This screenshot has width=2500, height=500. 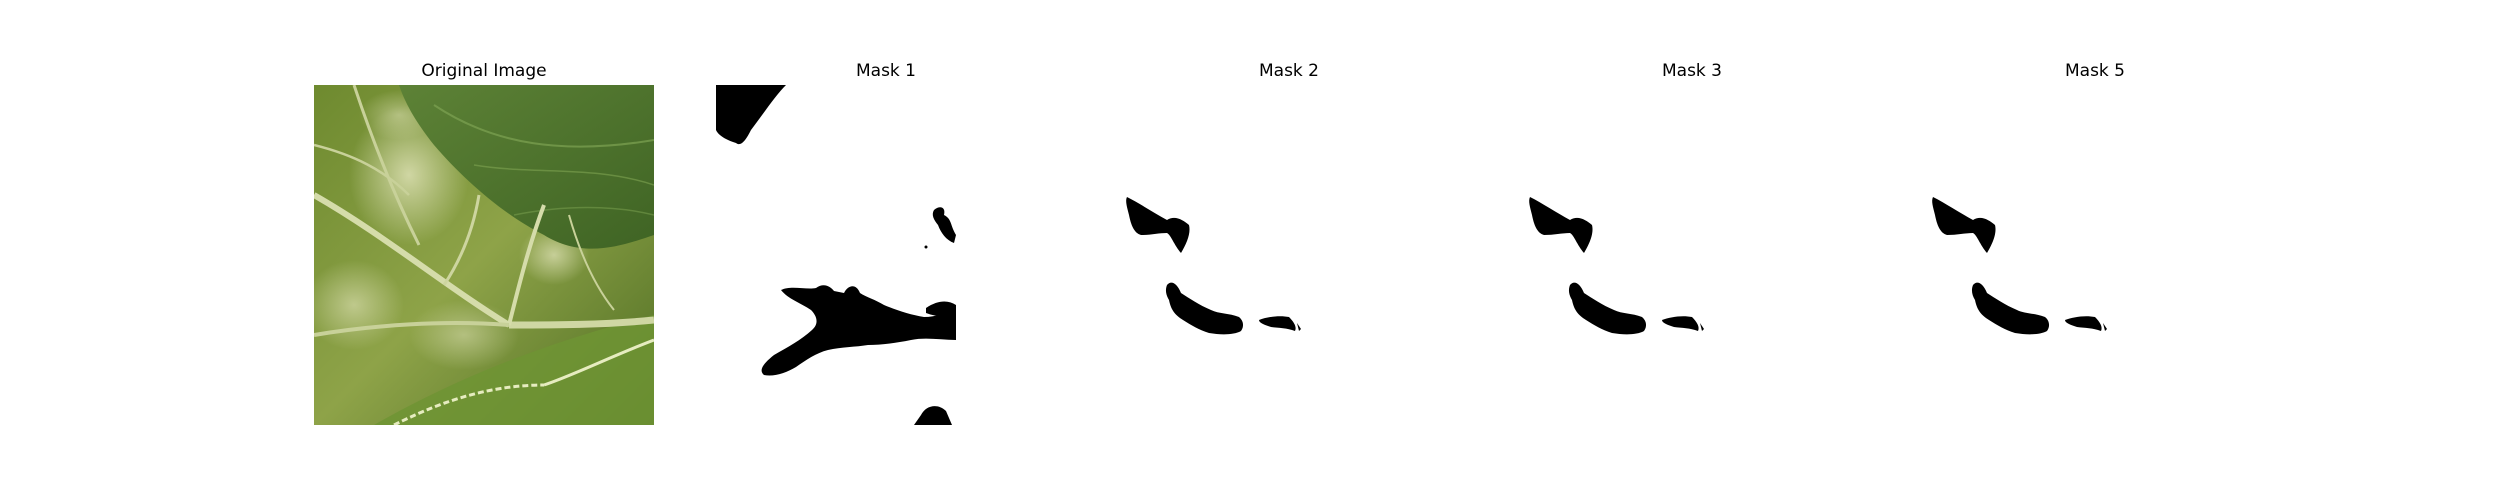 I want to click on panel-mask-5: Mask 5, so click(x=2095, y=250).